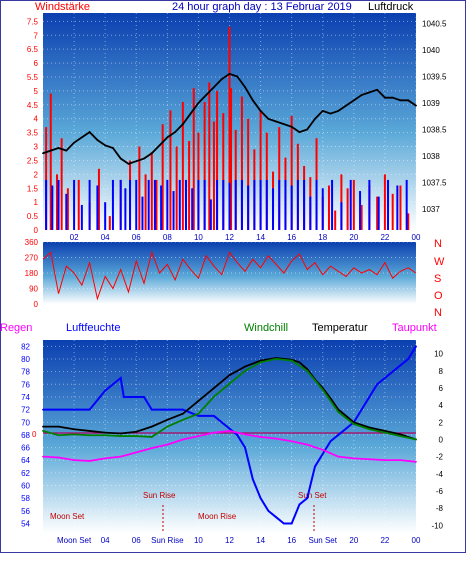 This screenshot has width=470, height=562. I want to click on temperature-tick-label: 8, so click(441, 371).